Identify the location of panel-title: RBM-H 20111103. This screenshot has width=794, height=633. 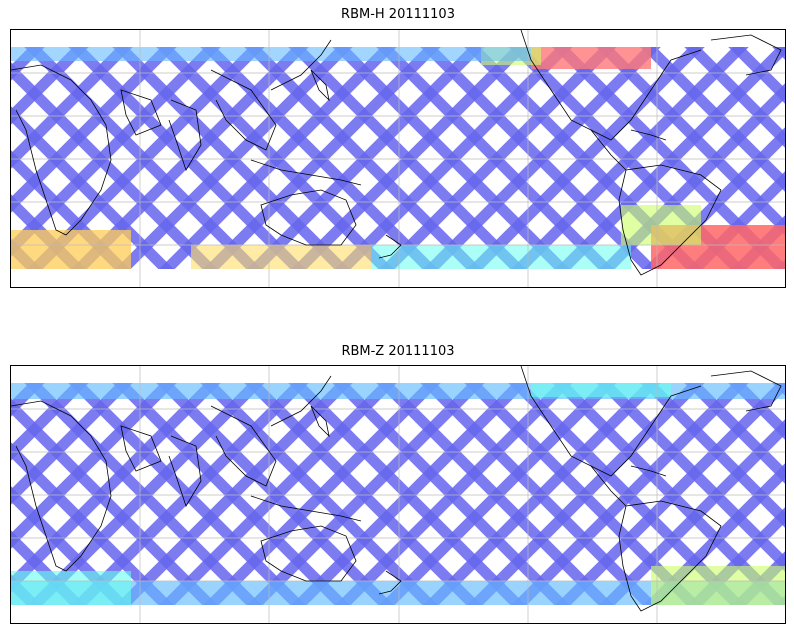
(398, 14).